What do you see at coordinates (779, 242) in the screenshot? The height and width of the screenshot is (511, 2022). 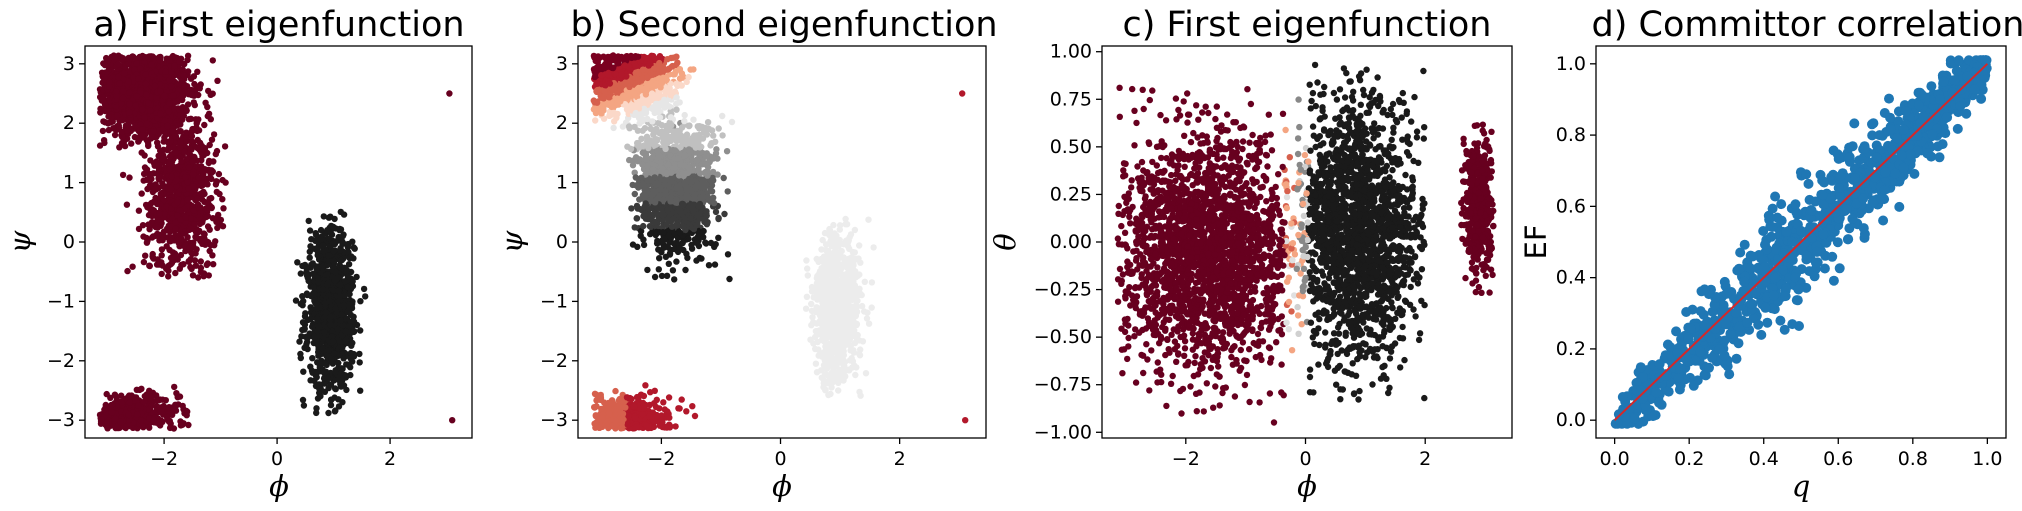 I see `panel-b-points` at bounding box center [779, 242].